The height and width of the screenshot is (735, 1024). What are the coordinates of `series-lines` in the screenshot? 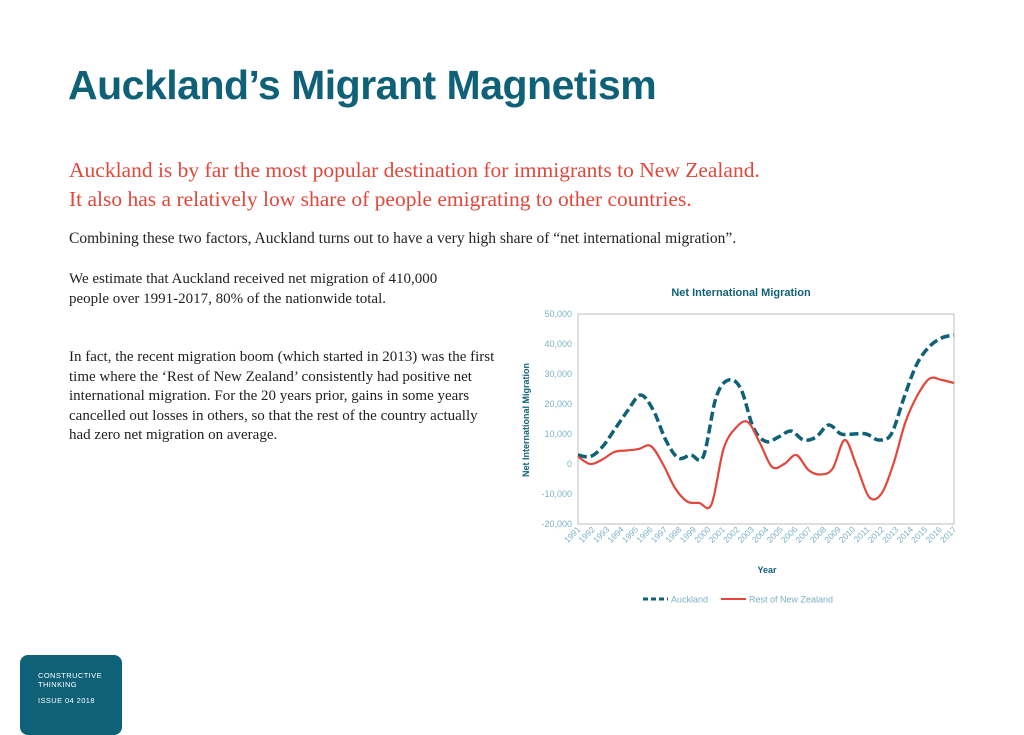 It's located at (766, 421).